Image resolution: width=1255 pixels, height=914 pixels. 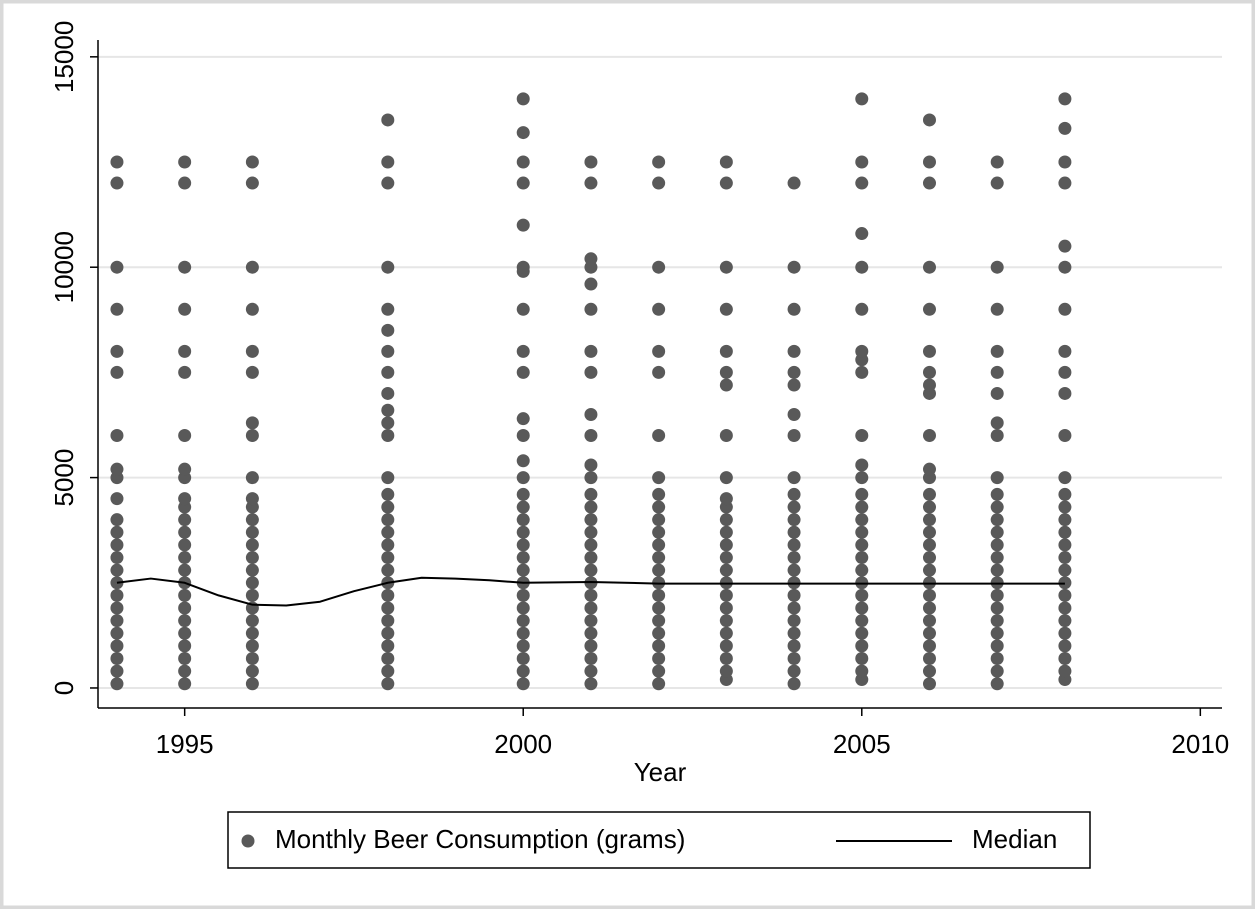 What do you see at coordinates (64, 267) in the screenshot?
I see `y-tick-label: 10000` at bounding box center [64, 267].